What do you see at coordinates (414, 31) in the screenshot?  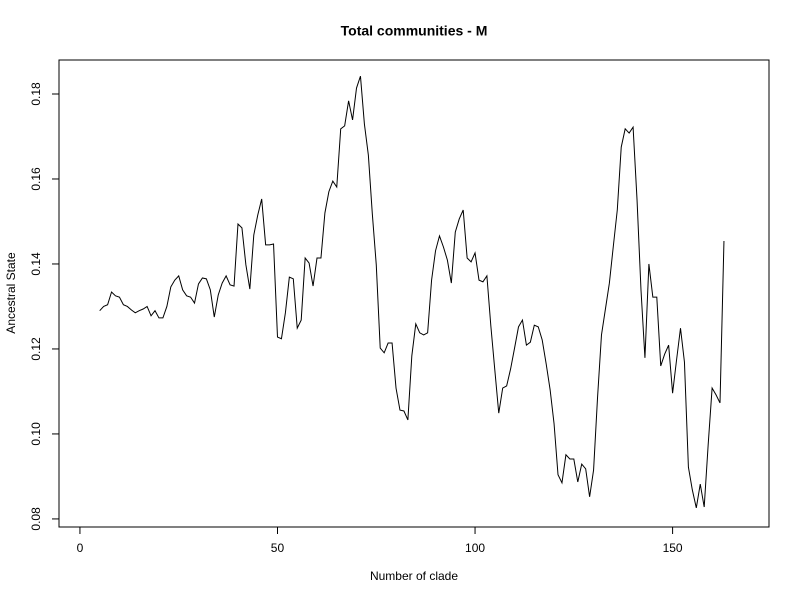 I see `chart-title: Total communities - M` at bounding box center [414, 31].